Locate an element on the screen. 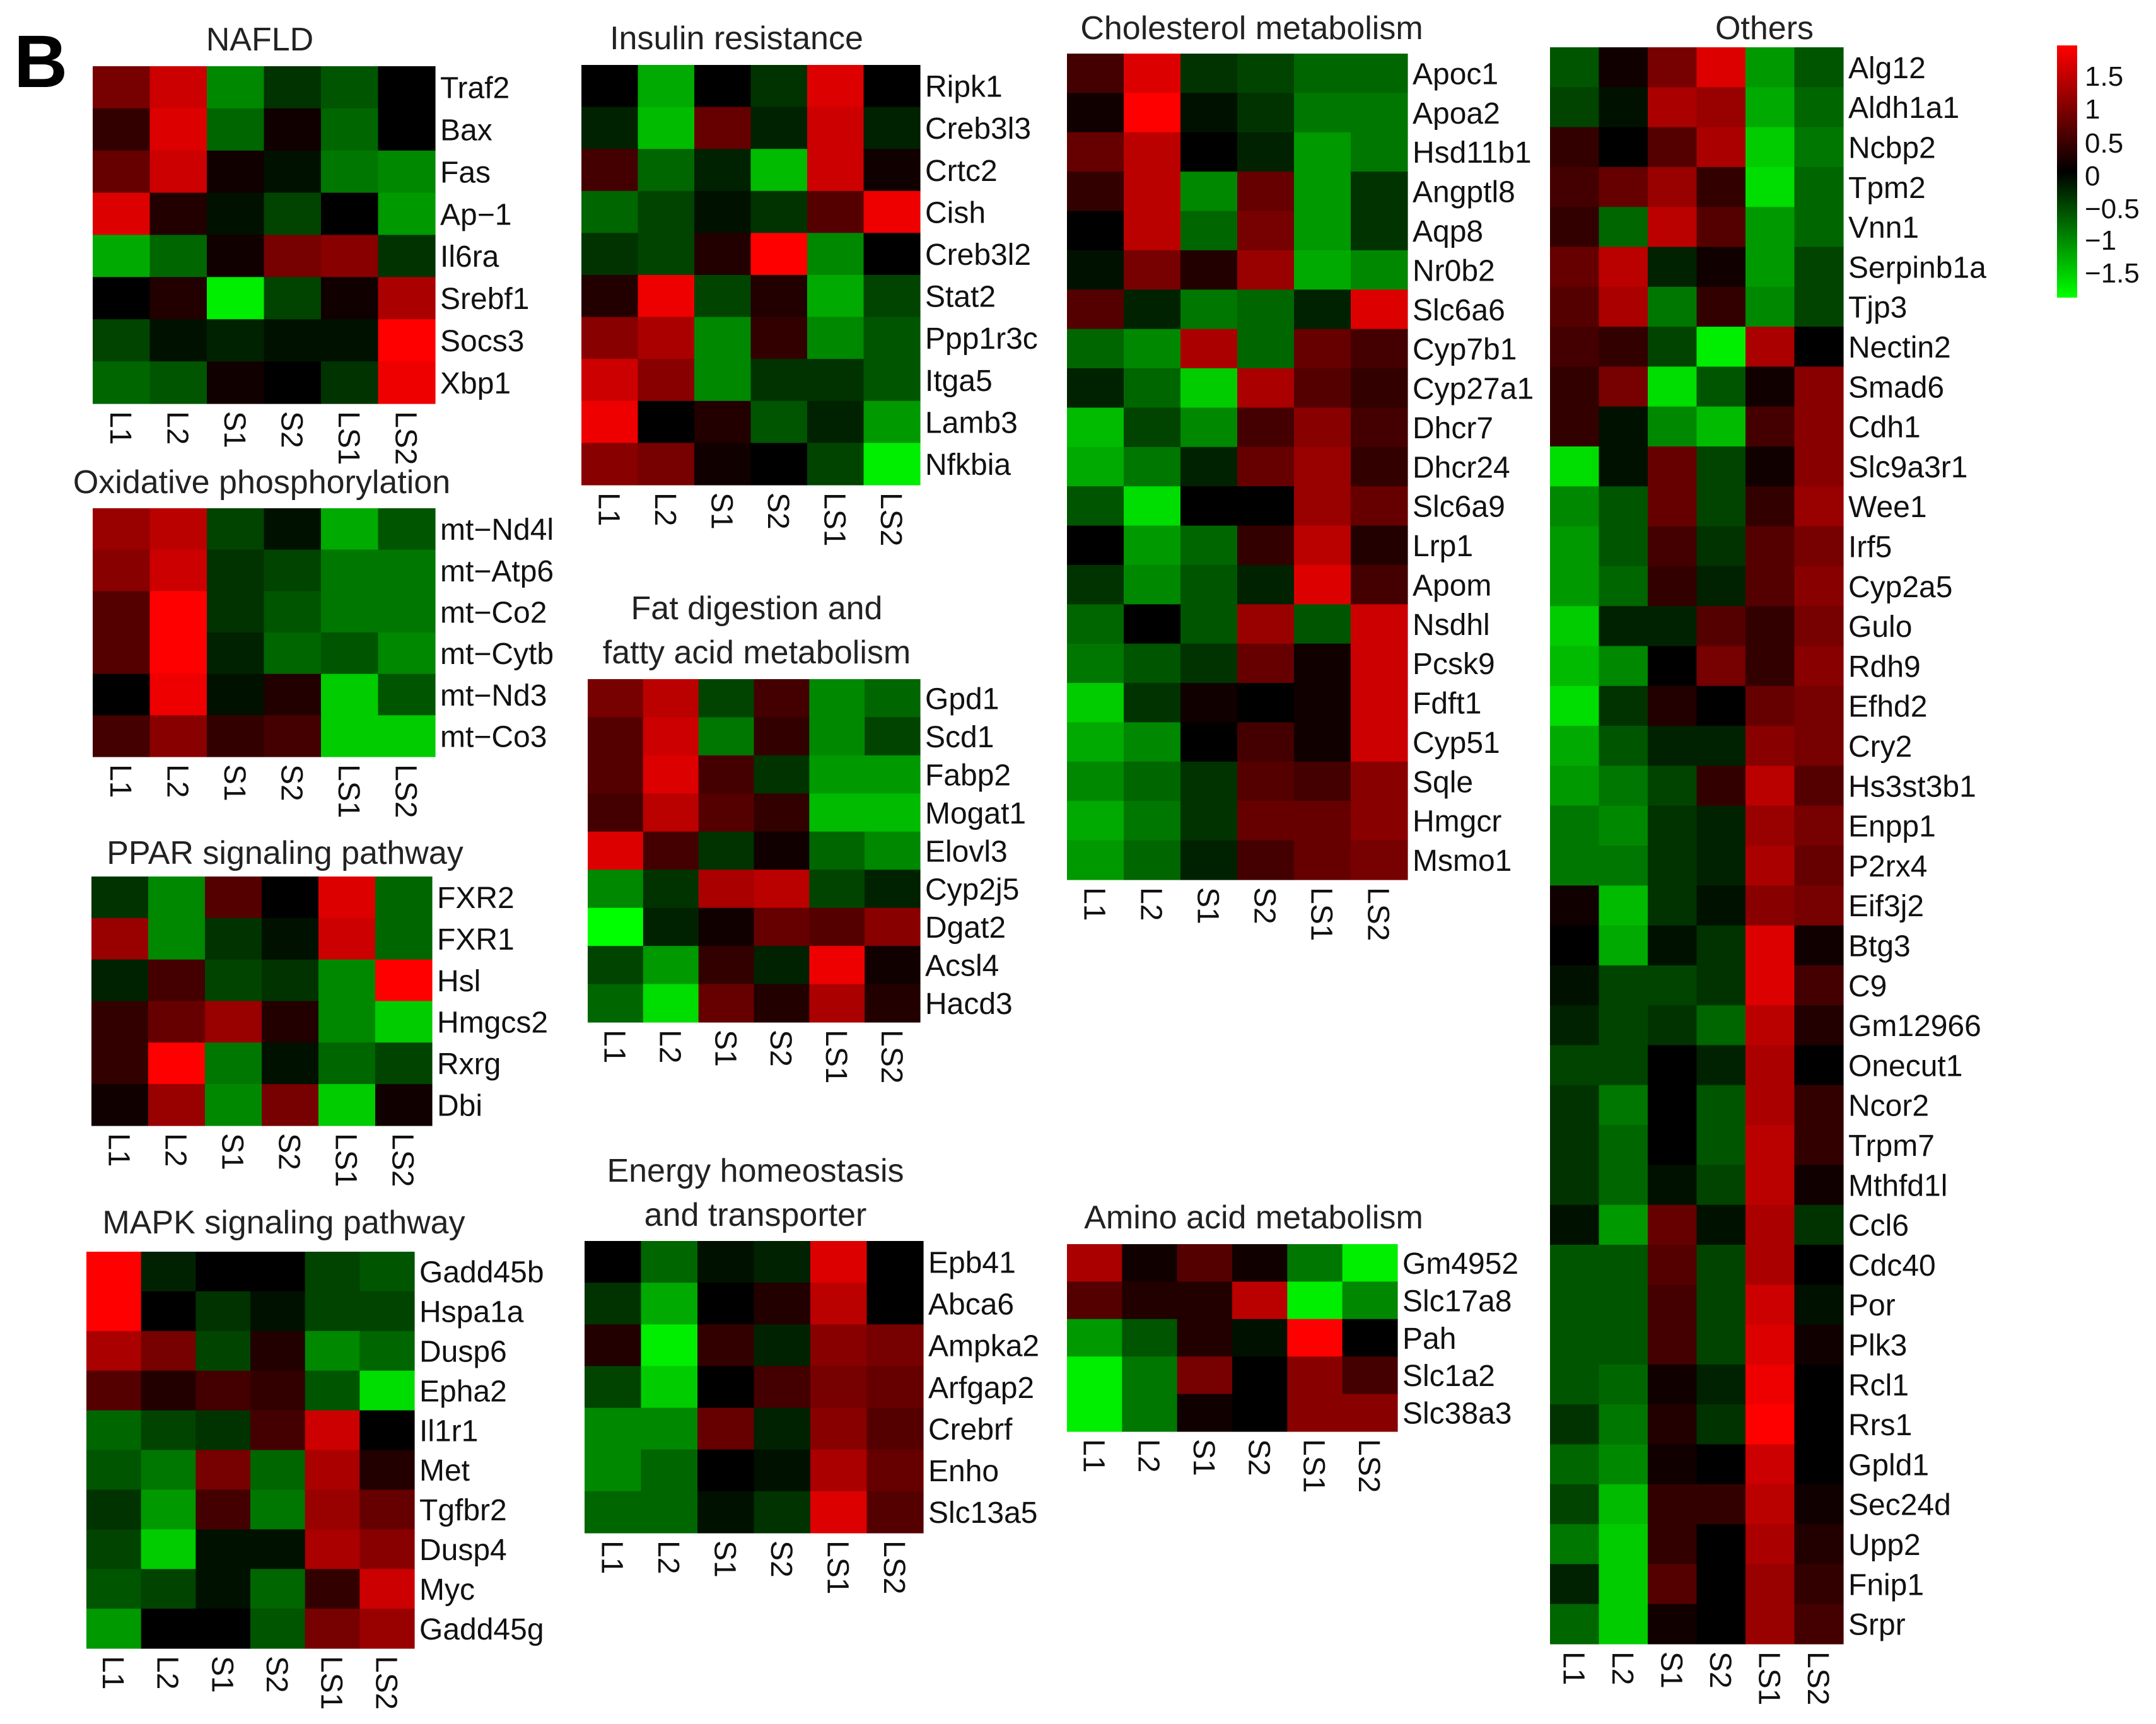 The height and width of the screenshot is (1724, 2156). row-label: Slc13a5 is located at coordinates (983, 1513).